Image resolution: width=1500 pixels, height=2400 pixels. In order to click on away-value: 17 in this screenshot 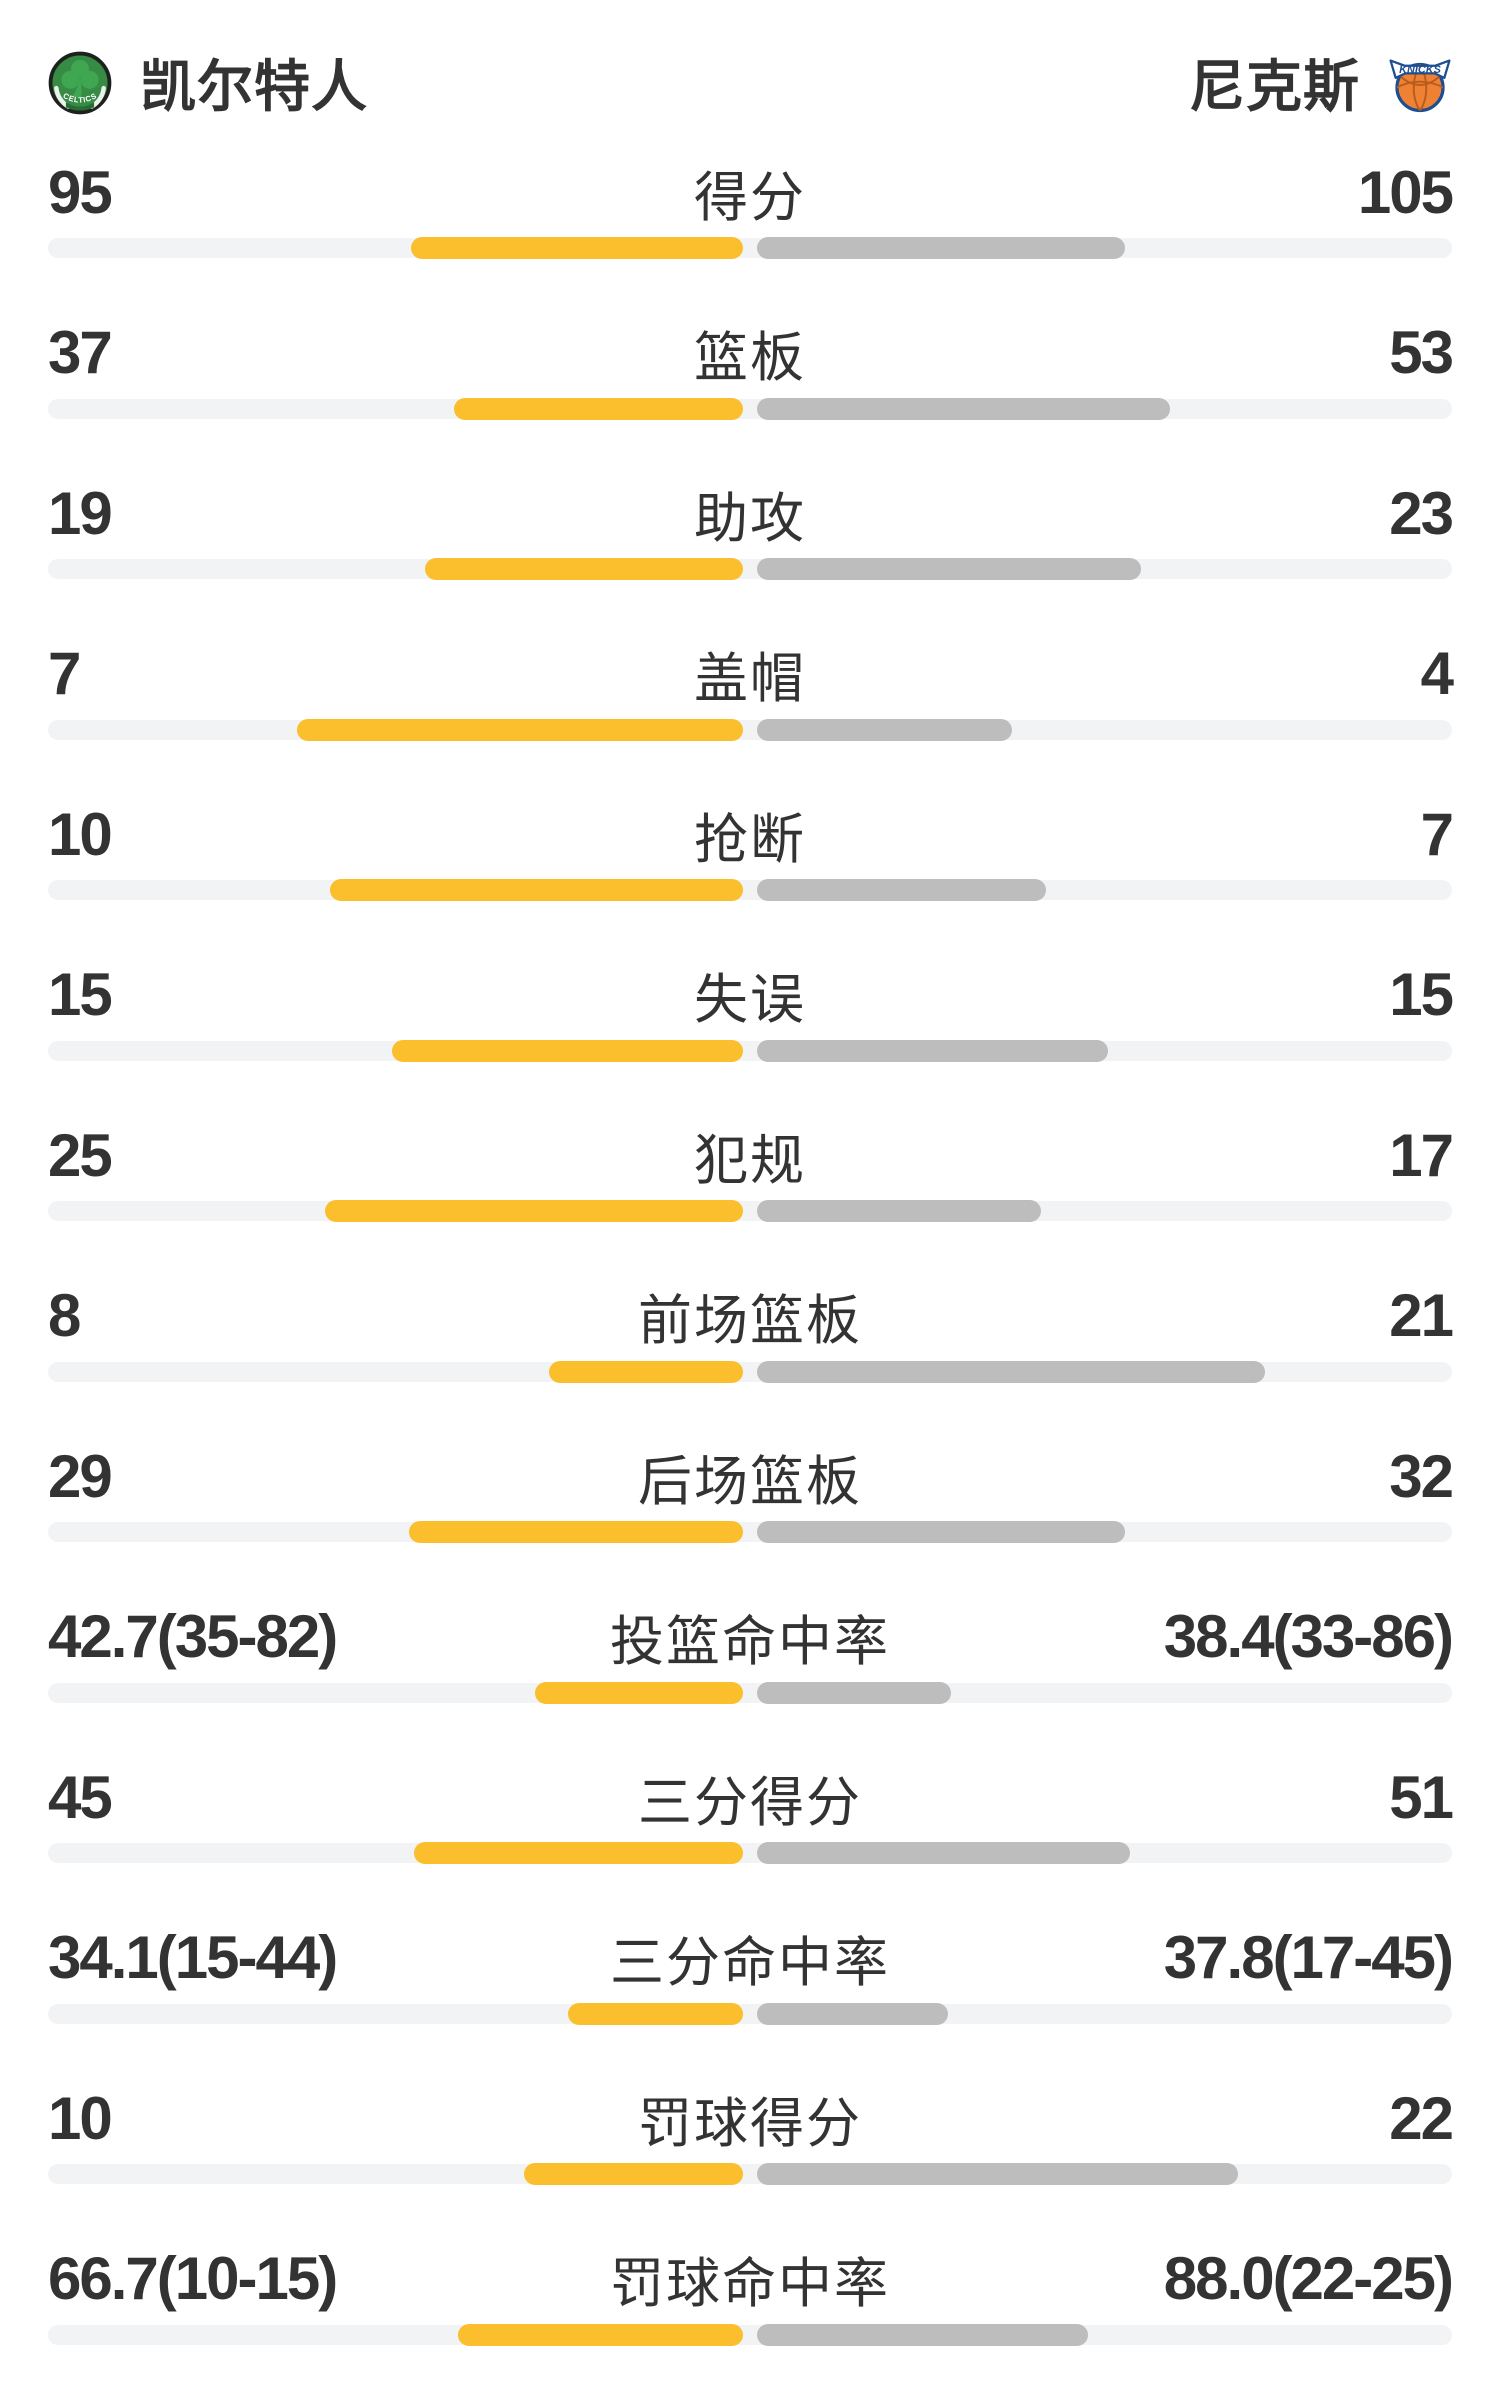, I will do `click(1421, 1155)`.